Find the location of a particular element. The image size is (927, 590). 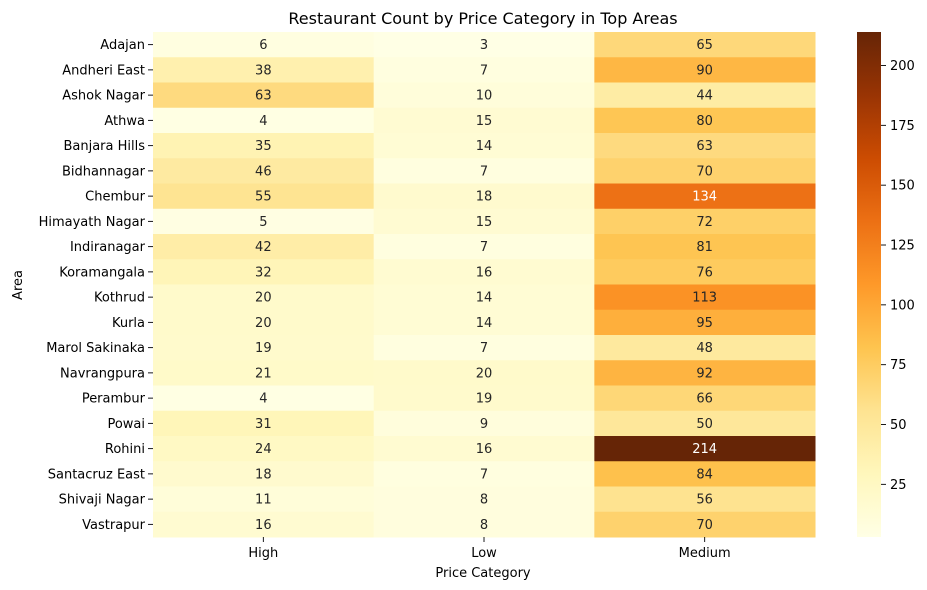

cell-value-label: 214 is located at coordinates (704, 449).